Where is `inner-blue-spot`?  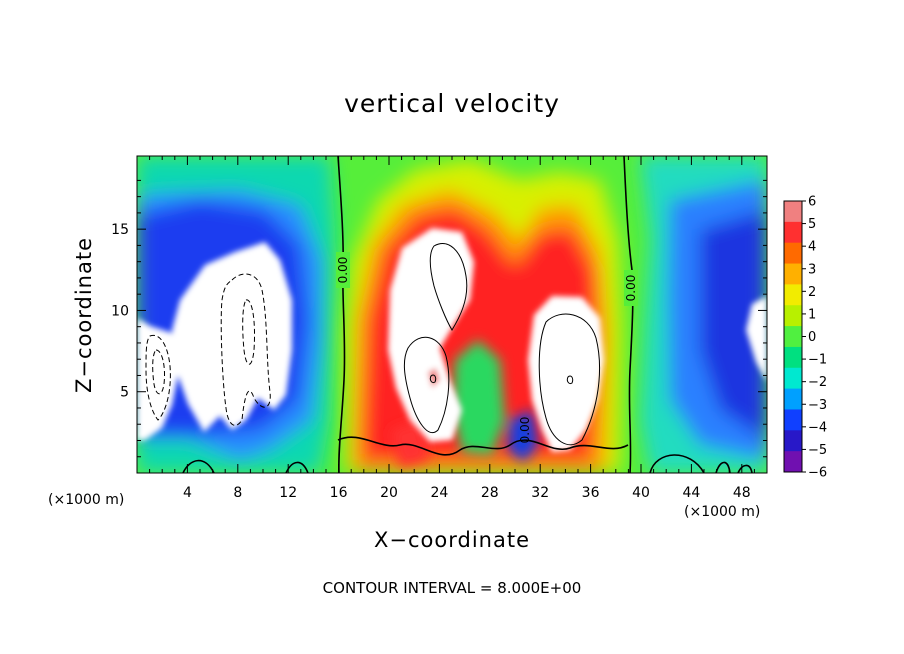
inner-blue-spot is located at coordinates (523, 436).